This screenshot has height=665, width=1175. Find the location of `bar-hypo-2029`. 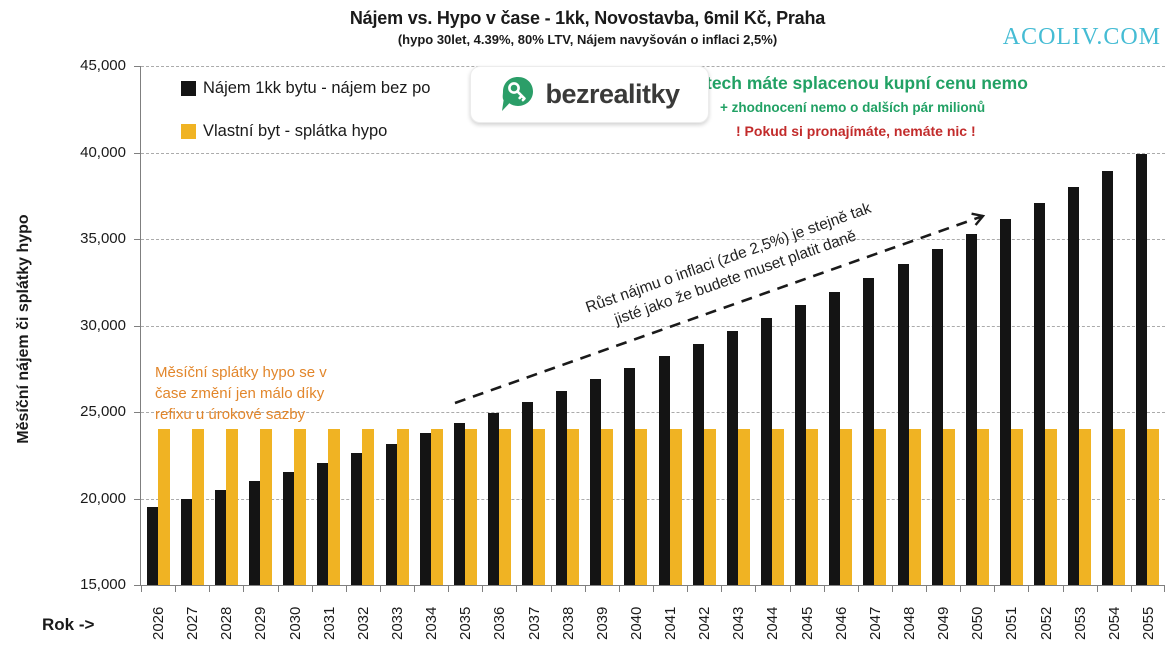

bar-hypo-2029 is located at coordinates (265, 507).